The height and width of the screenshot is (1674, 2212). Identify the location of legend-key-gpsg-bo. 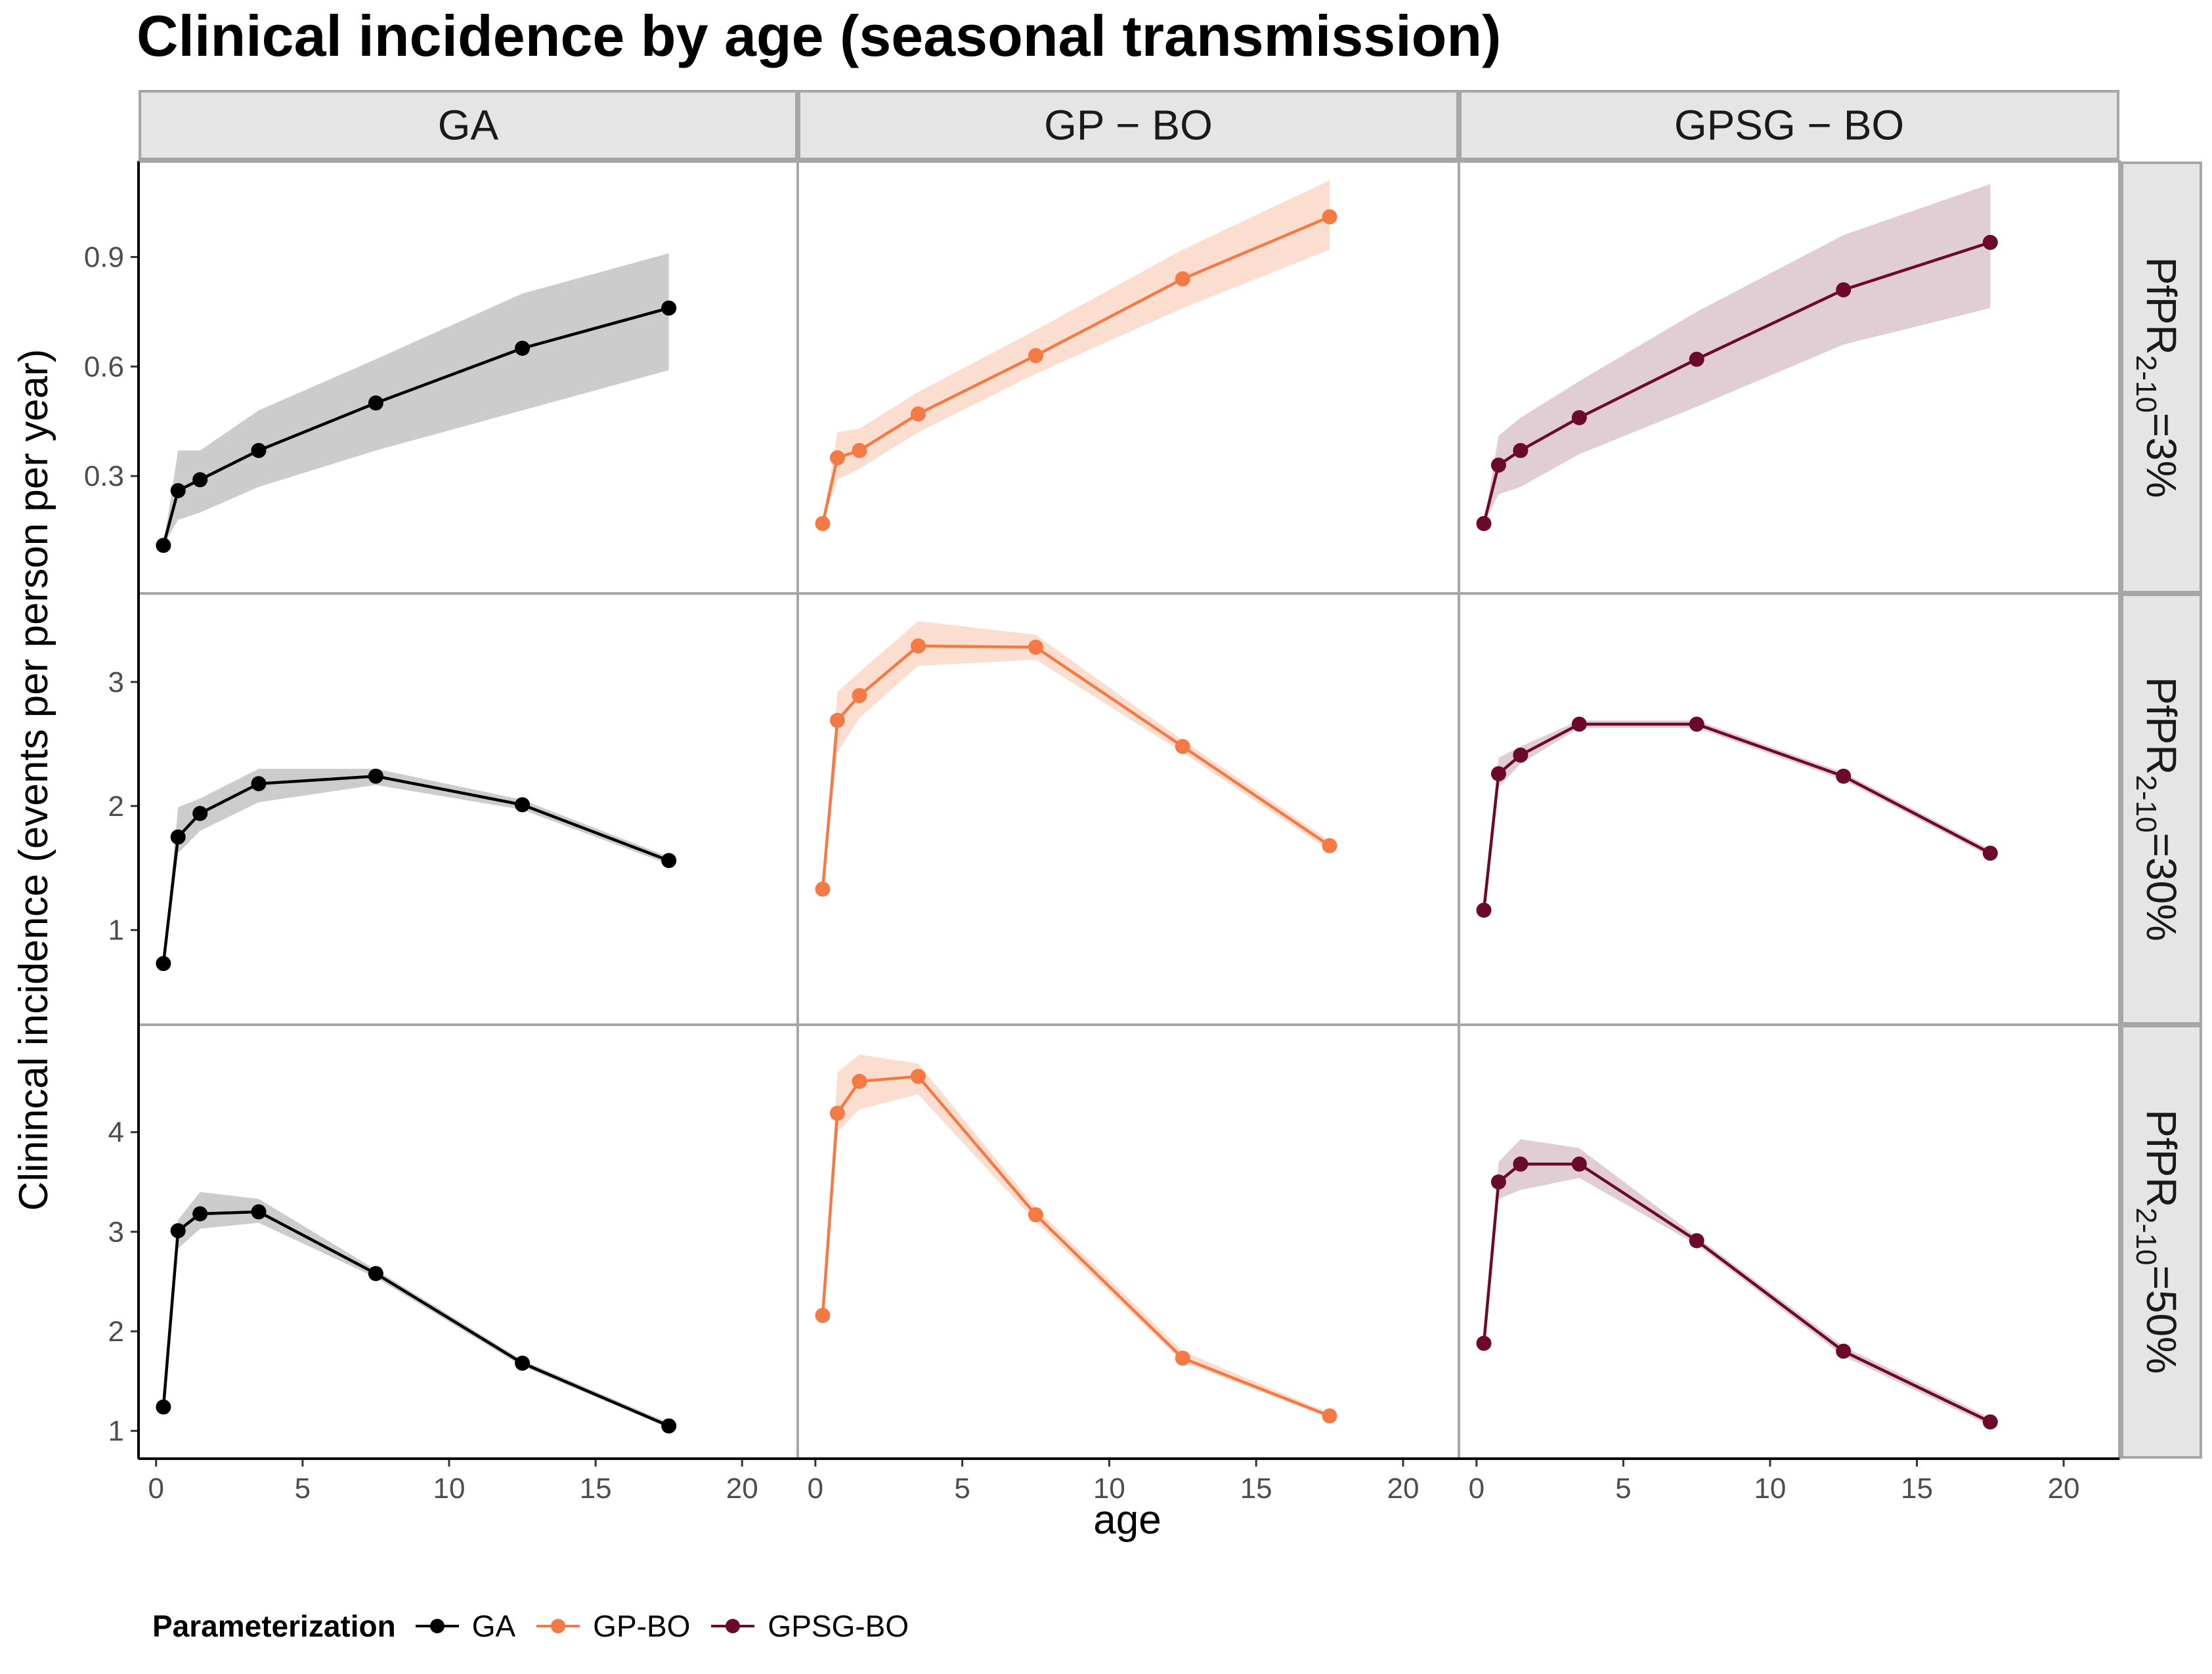
(733, 1626).